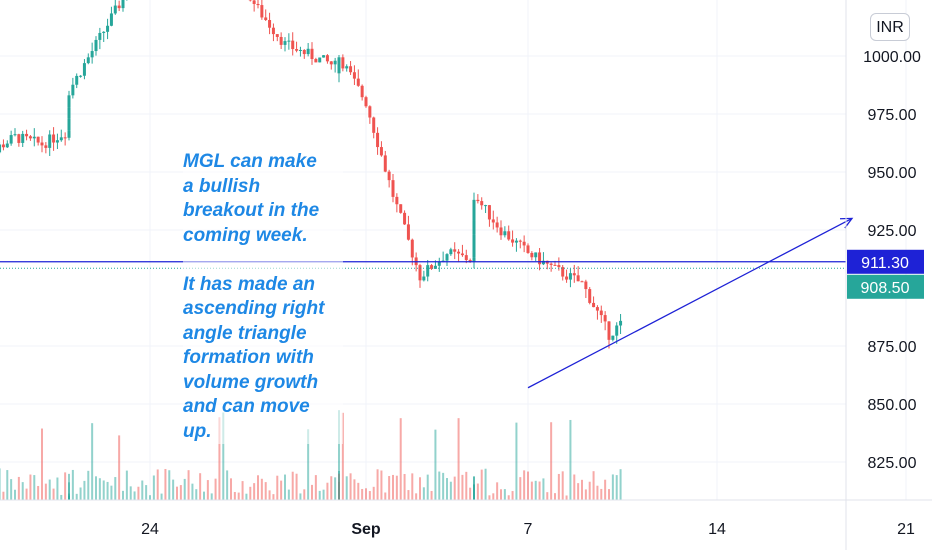 The image size is (932, 550). What do you see at coordinates (251, 210) in the screenshot?
I see `annotation-line: breakout in the` at bounding box center [251, 210].